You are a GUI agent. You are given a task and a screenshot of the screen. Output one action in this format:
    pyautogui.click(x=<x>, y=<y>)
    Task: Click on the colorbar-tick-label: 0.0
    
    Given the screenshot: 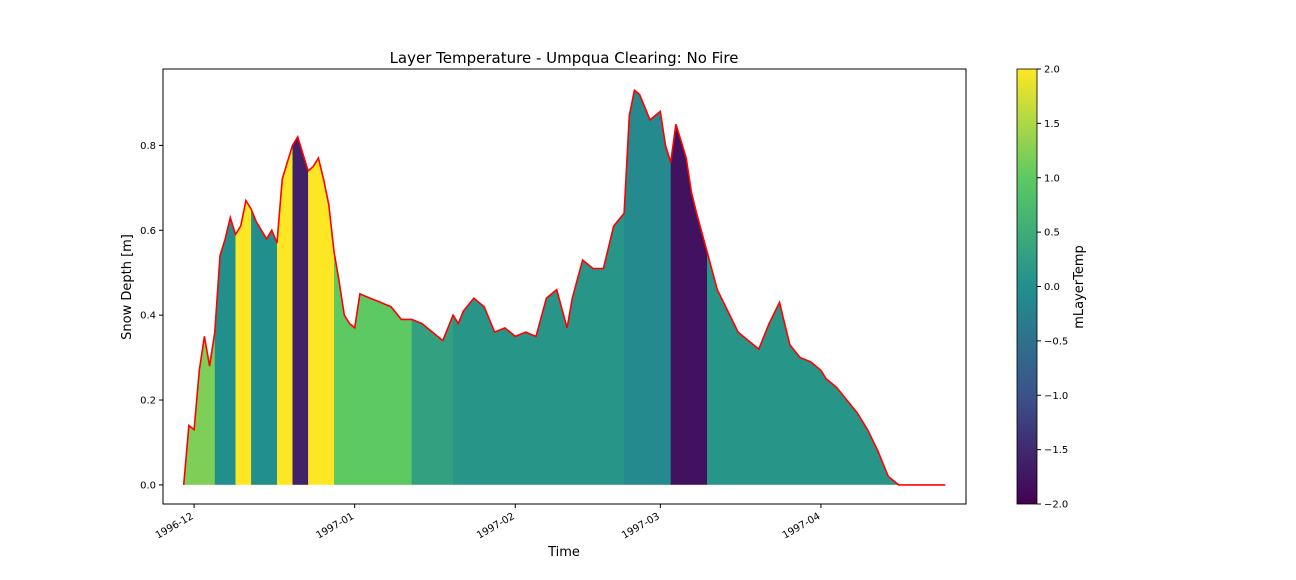 What is the action you would take?
    pyautogui.click(x=1052, y=287)
    